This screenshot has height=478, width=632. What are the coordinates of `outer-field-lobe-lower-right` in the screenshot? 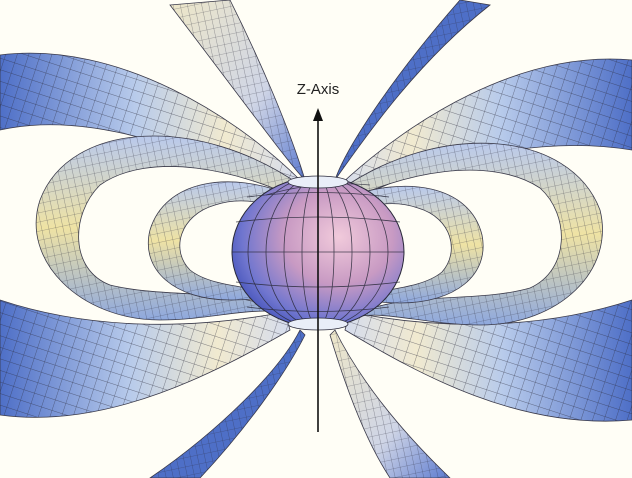 It's located at (488, 360).